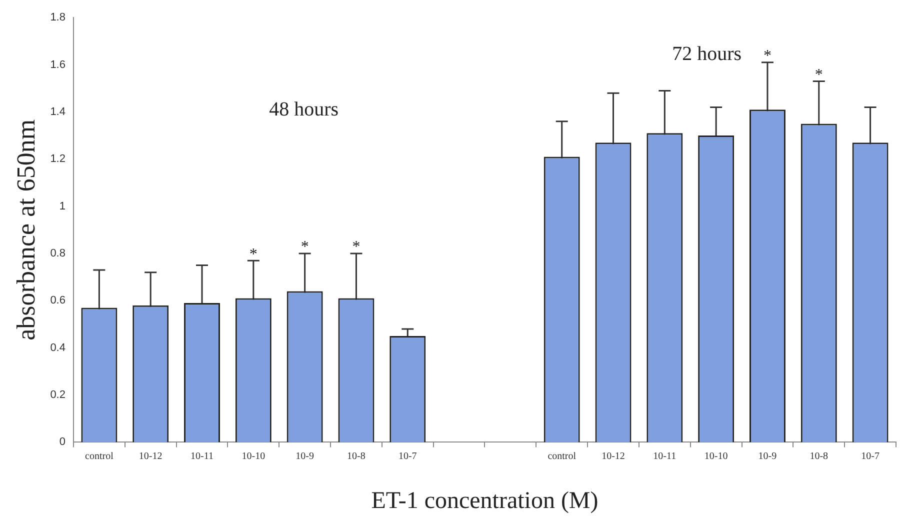  Describe the element at coordinates (58, 254) in the screenshot. I see `y-tick-label: 0.8` at that location.